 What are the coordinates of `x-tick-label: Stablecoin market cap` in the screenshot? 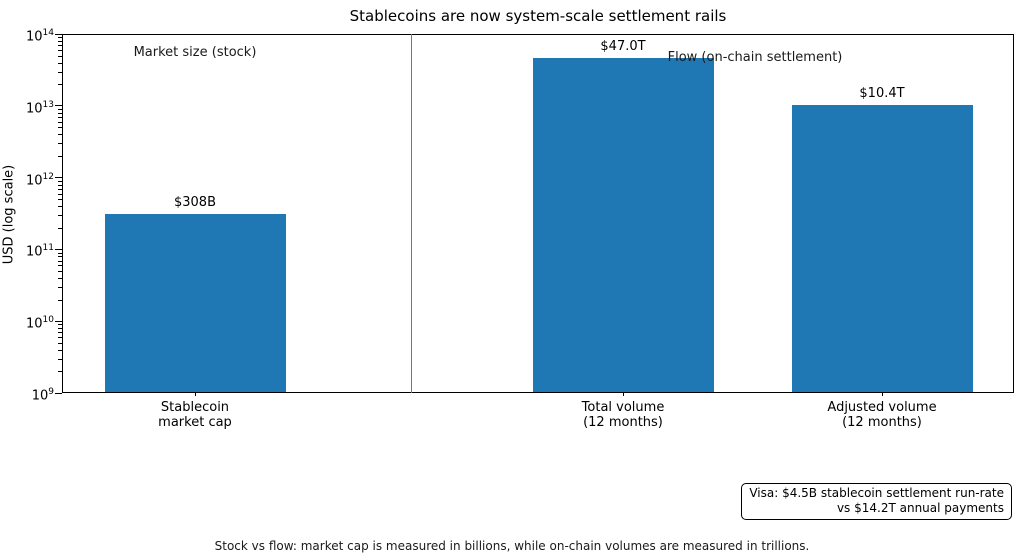 It's located at (195, 415).